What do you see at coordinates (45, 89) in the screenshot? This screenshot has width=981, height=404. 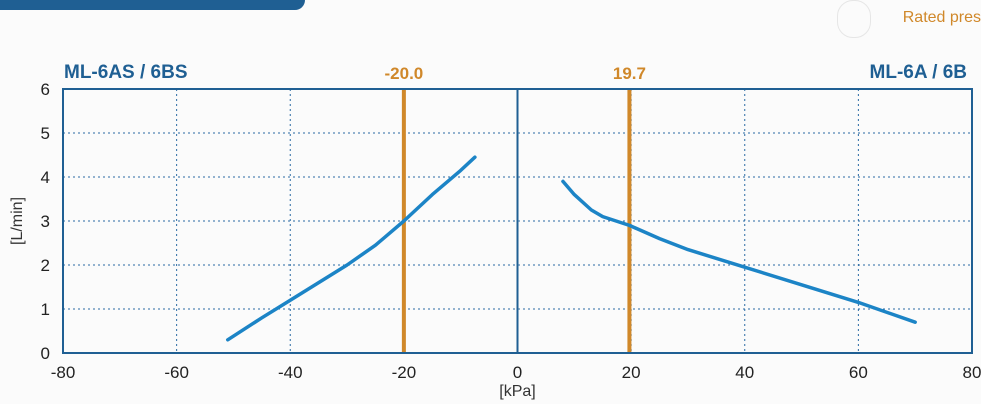 I see `y-tick-label: 6` at bounding box center [45, 89].